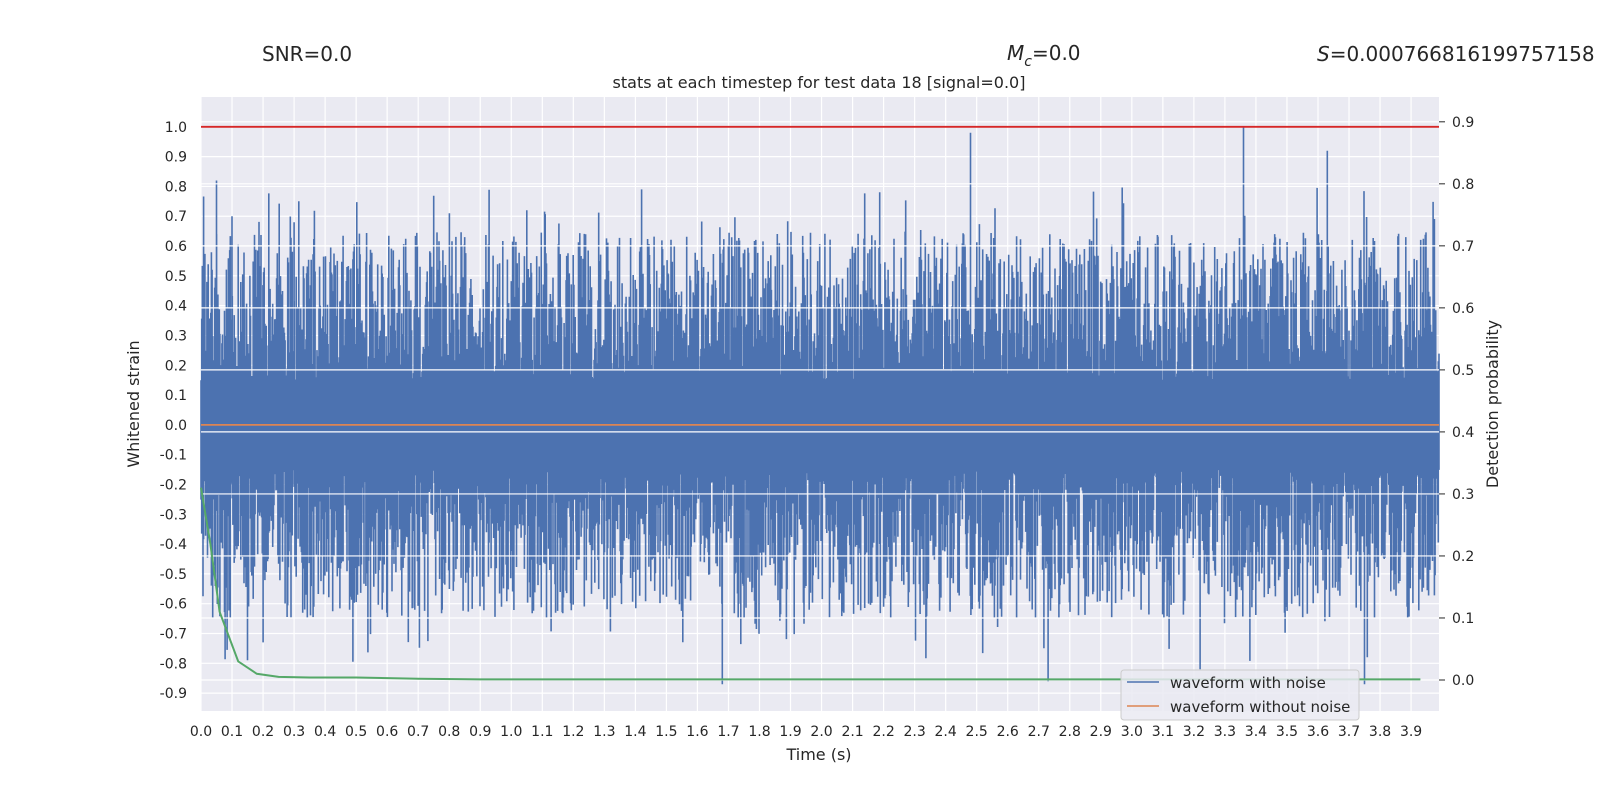 The height and width of the screenshot is (800, 1600). What do you see at coordinates (176, 158) in the screenshot?
I see `y-tick-label: 0.9` at bounding box center [176, 158].